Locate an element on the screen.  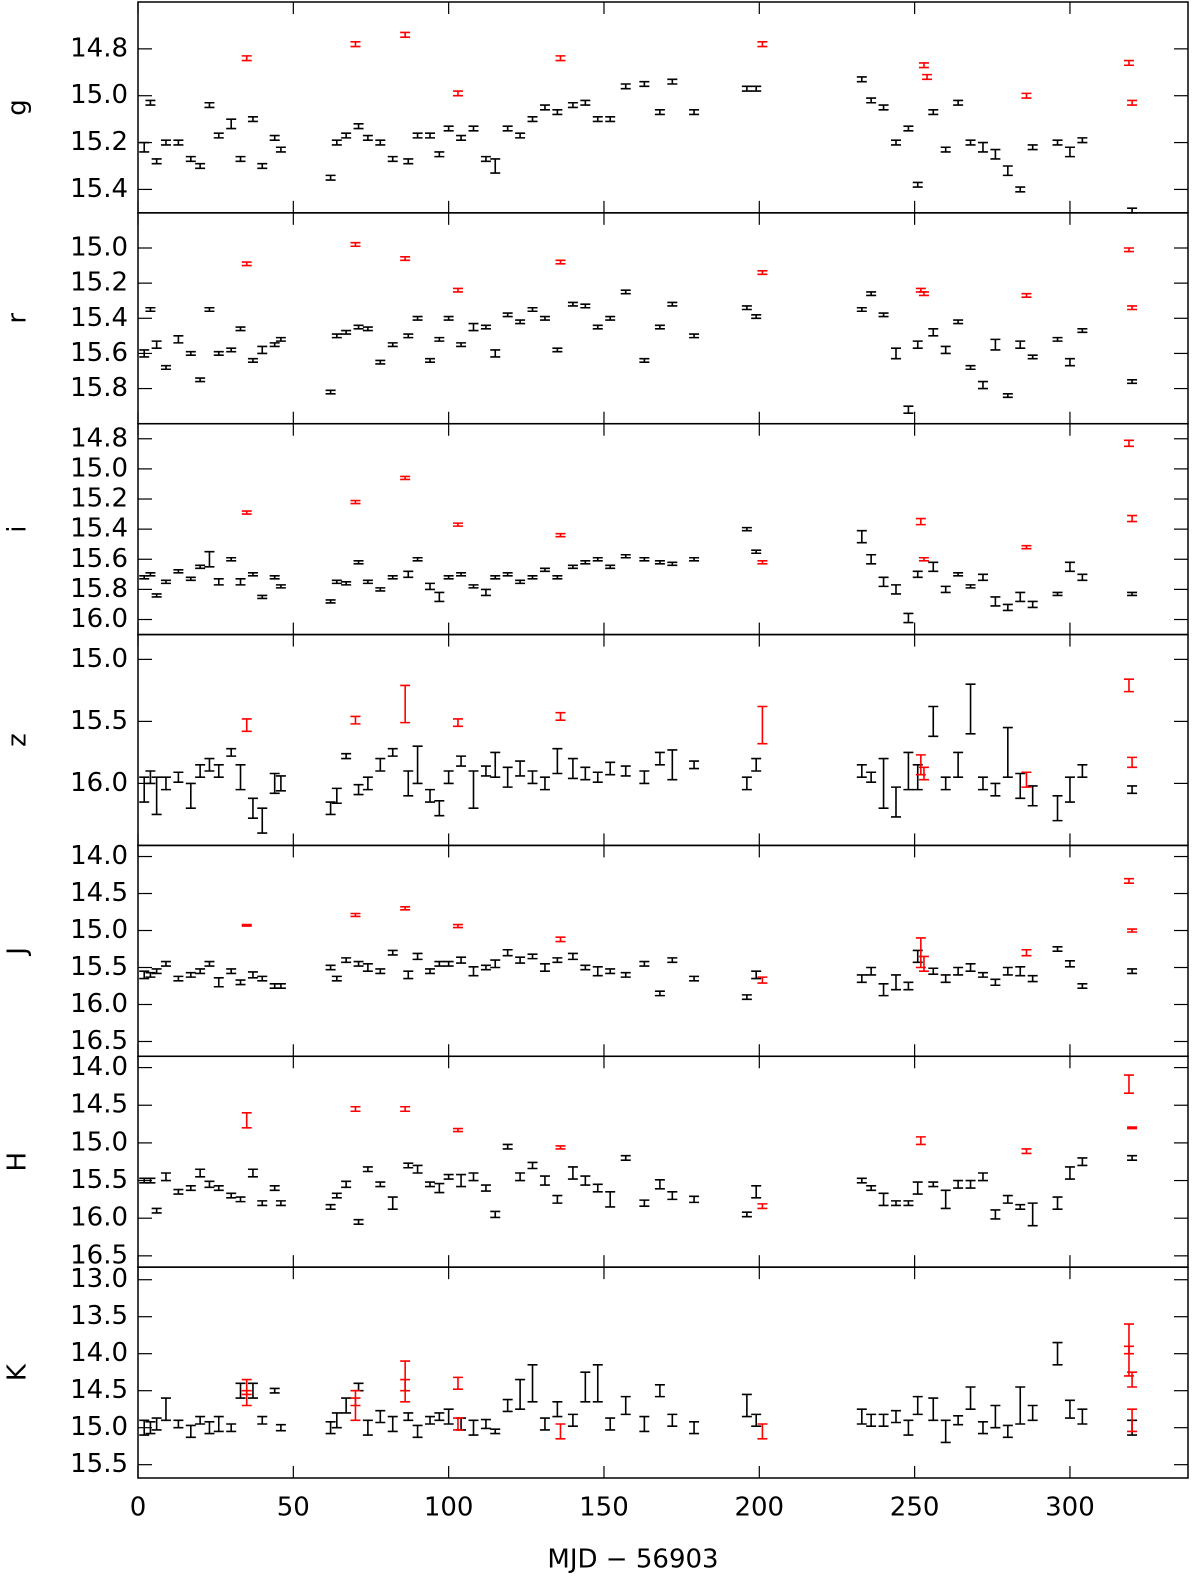
y-tick-label: 16.5 is located at coordinates (99, 1255).